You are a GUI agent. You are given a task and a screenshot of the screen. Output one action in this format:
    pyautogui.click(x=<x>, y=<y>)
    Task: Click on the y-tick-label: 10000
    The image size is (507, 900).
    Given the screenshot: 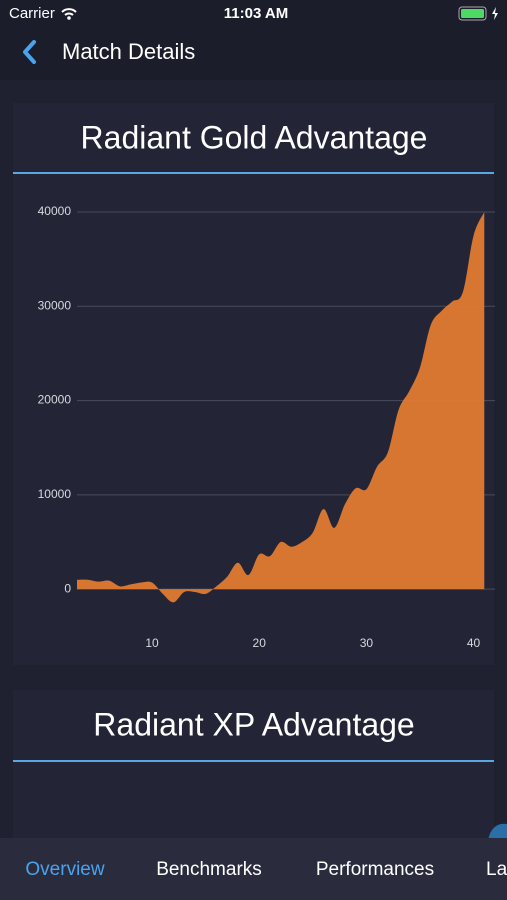 What is the action you would take?
    pyautogui.click(x=55, y=494)
    